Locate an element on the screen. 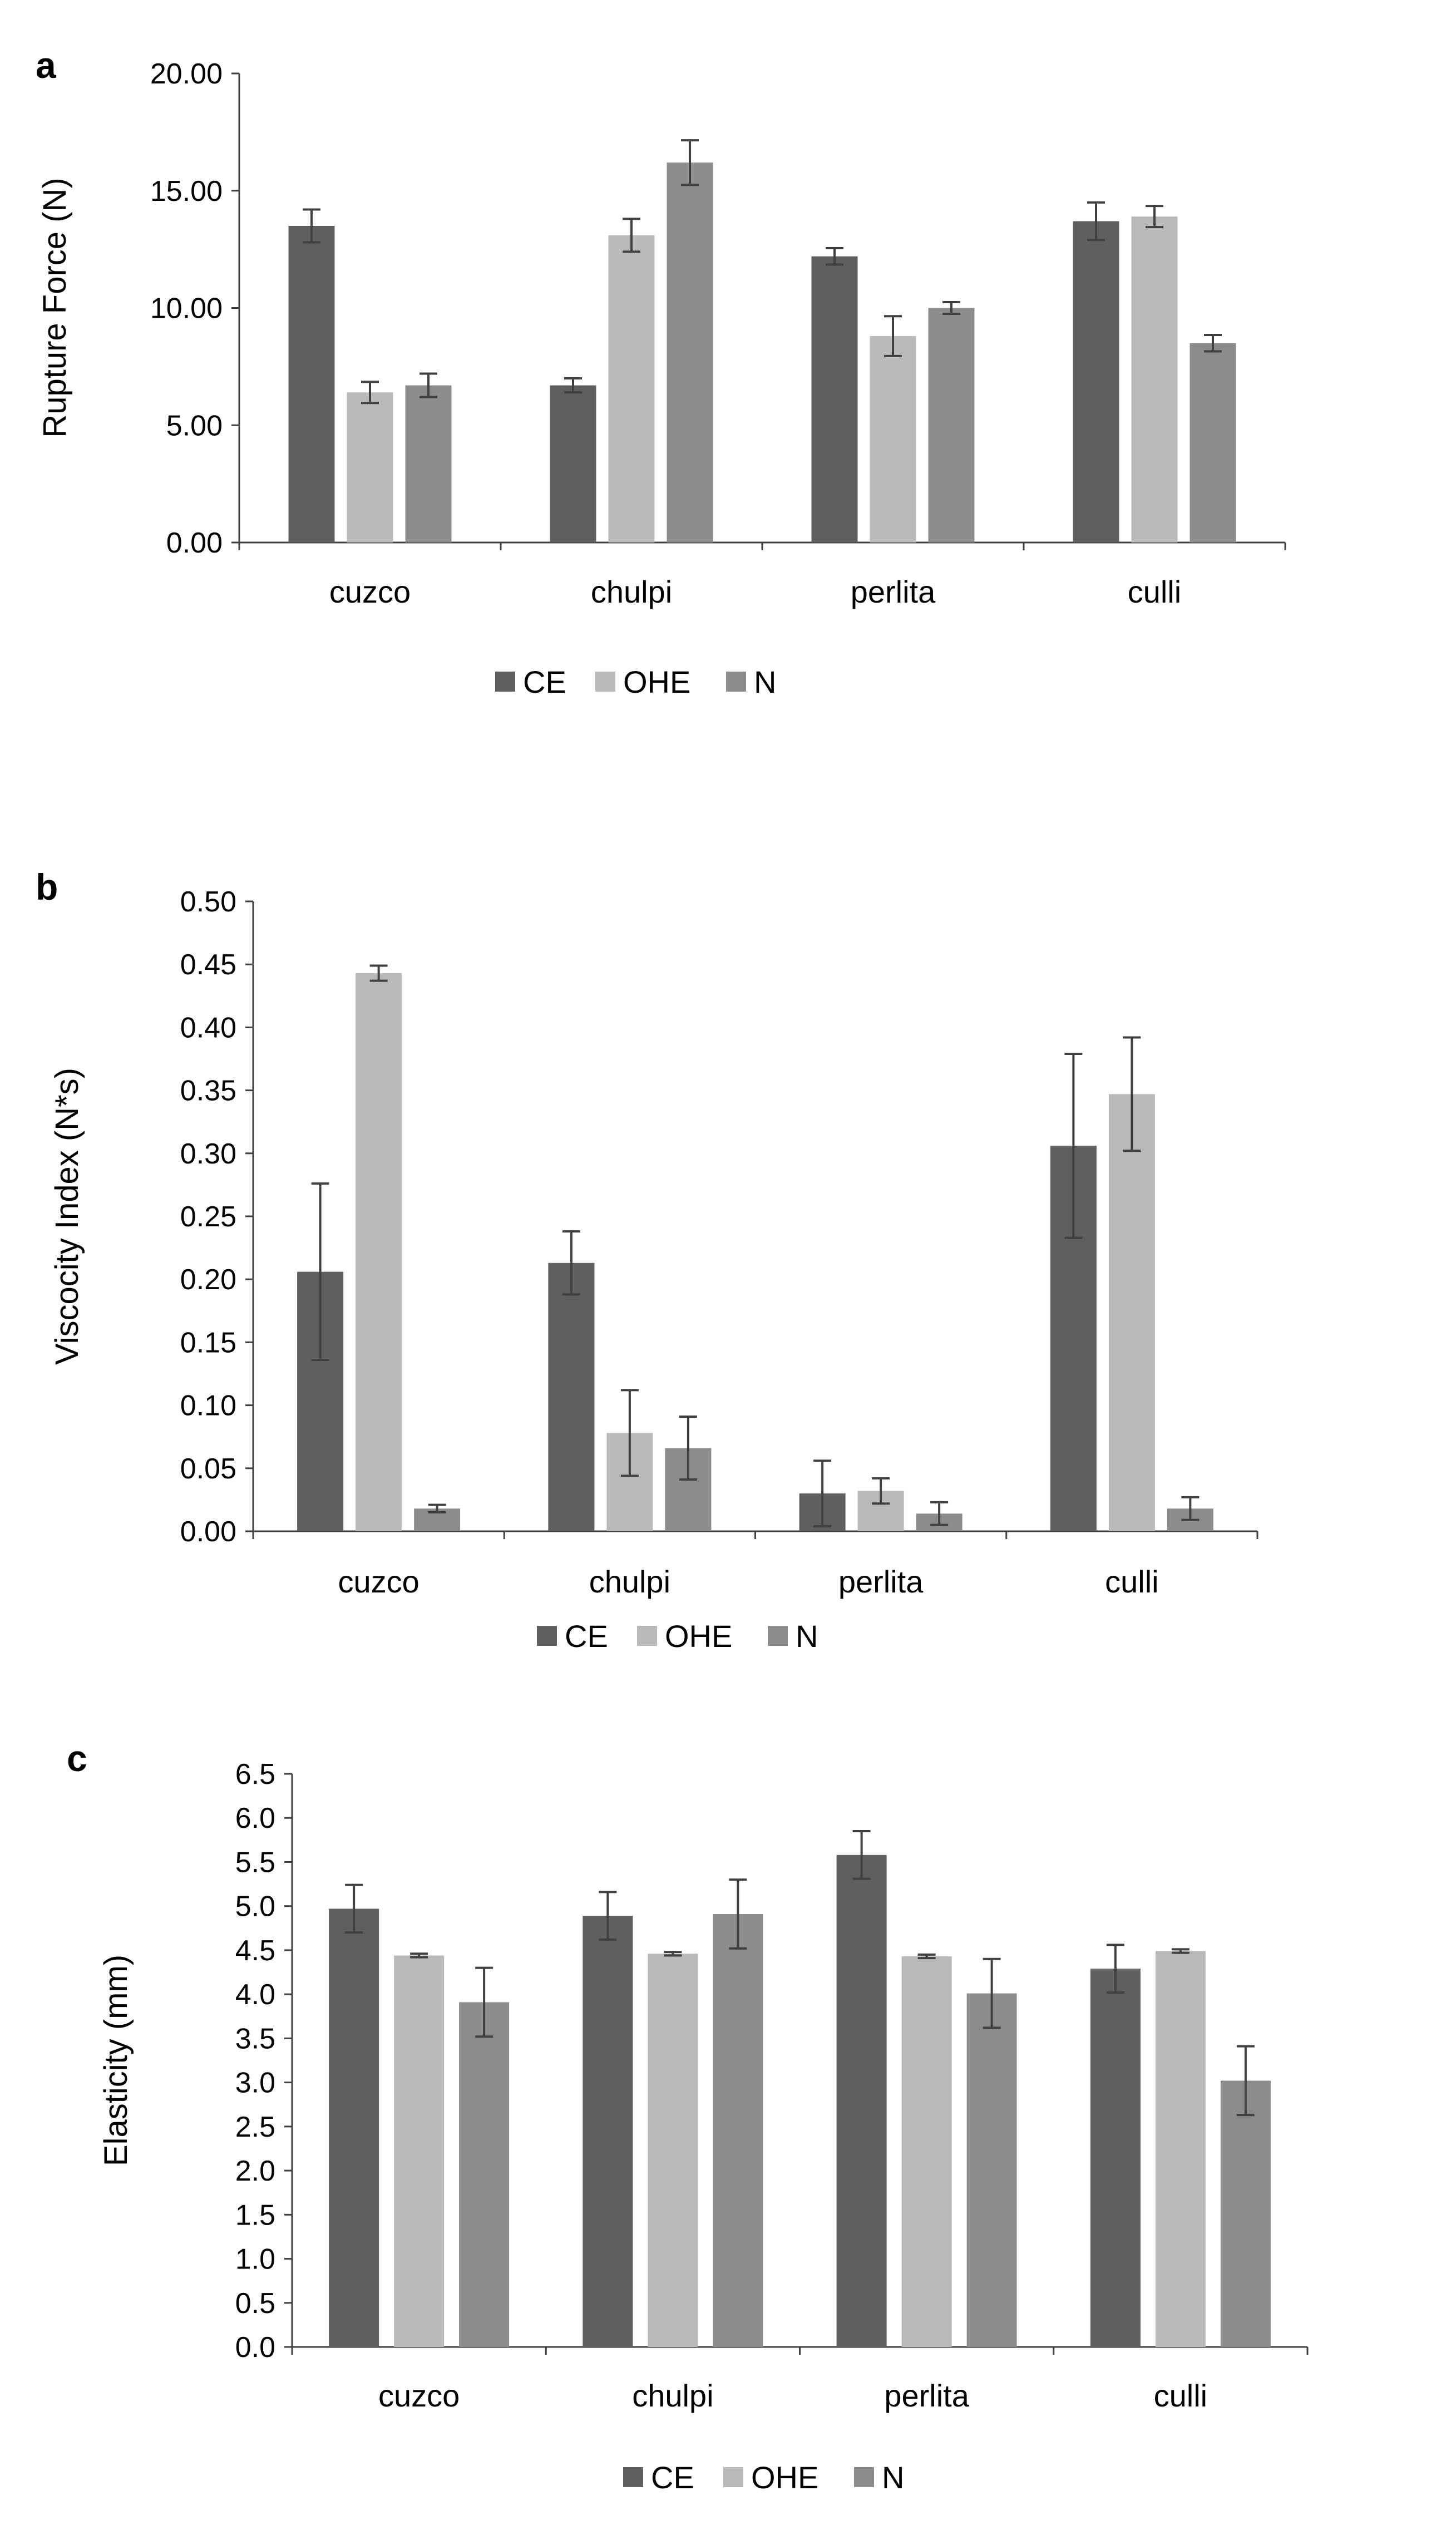  y-tick-label: 0.30 is located at coordinates (208, 1154).